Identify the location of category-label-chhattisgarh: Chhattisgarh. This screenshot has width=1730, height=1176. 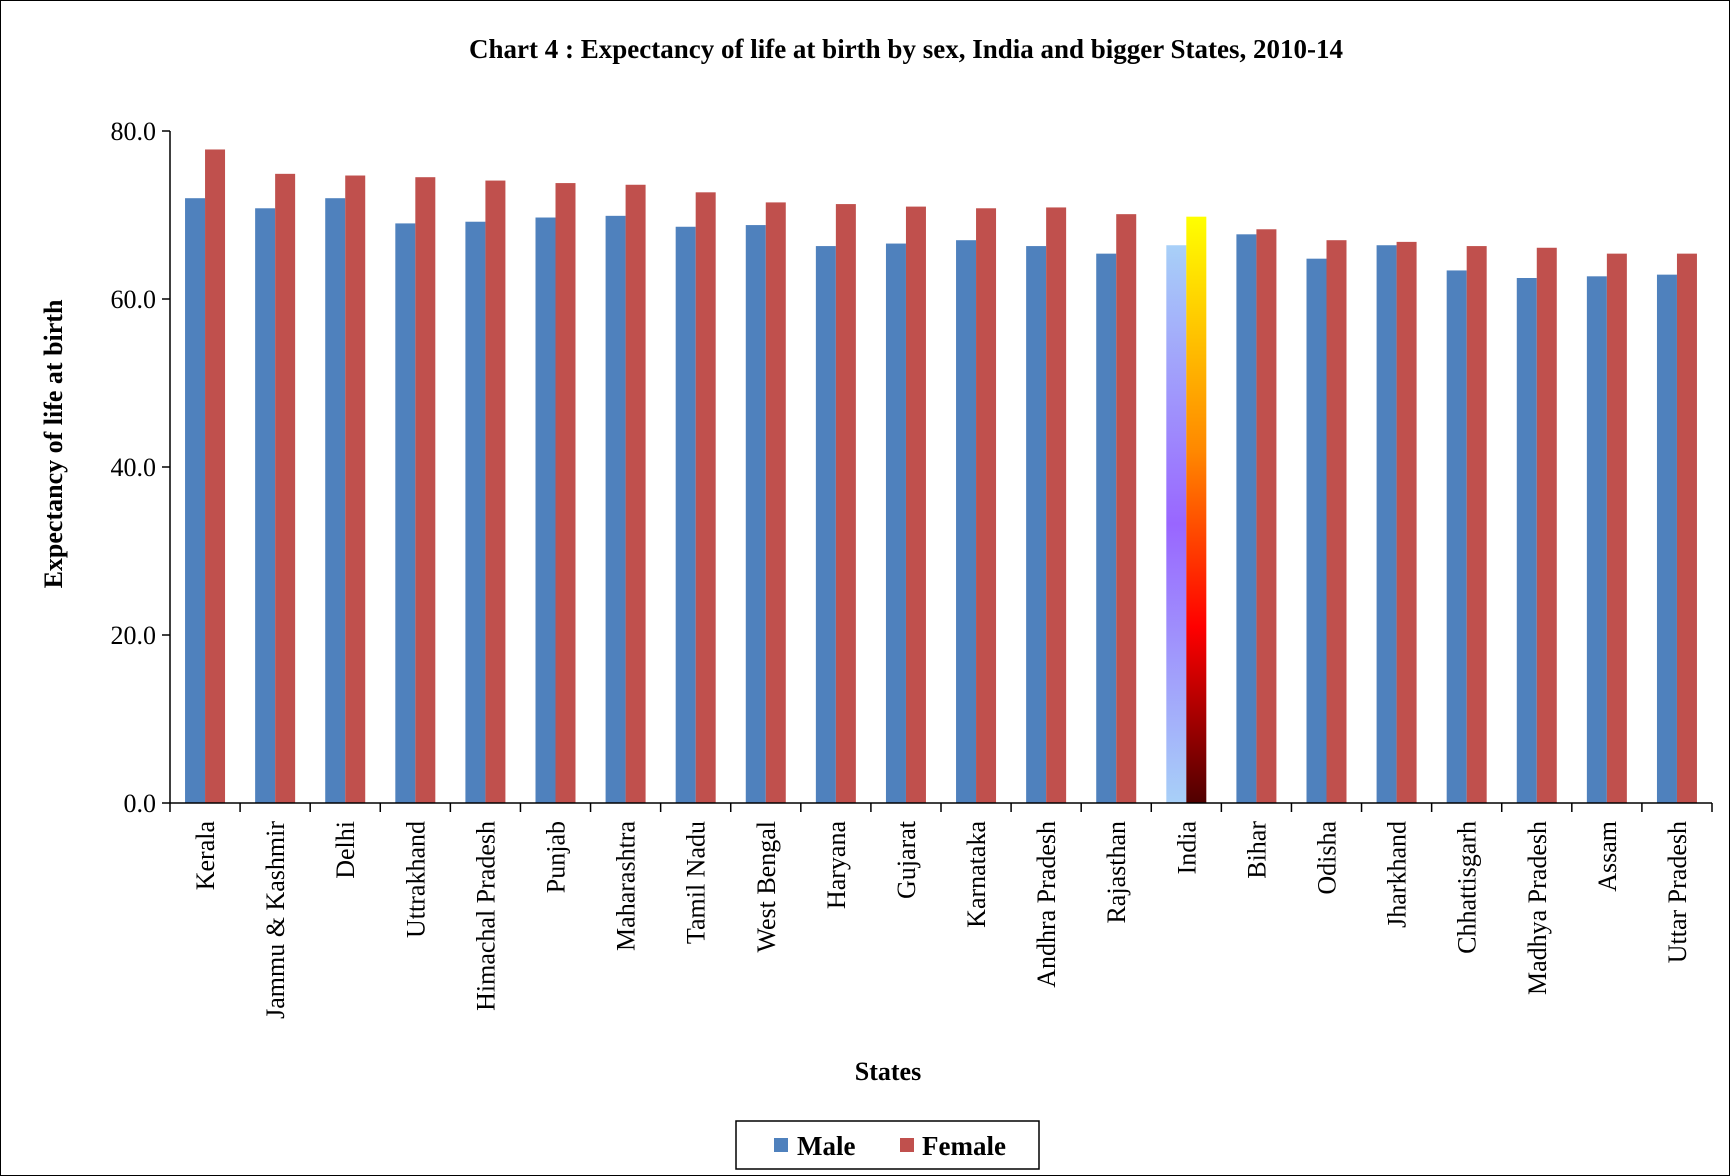
(1467, 887).